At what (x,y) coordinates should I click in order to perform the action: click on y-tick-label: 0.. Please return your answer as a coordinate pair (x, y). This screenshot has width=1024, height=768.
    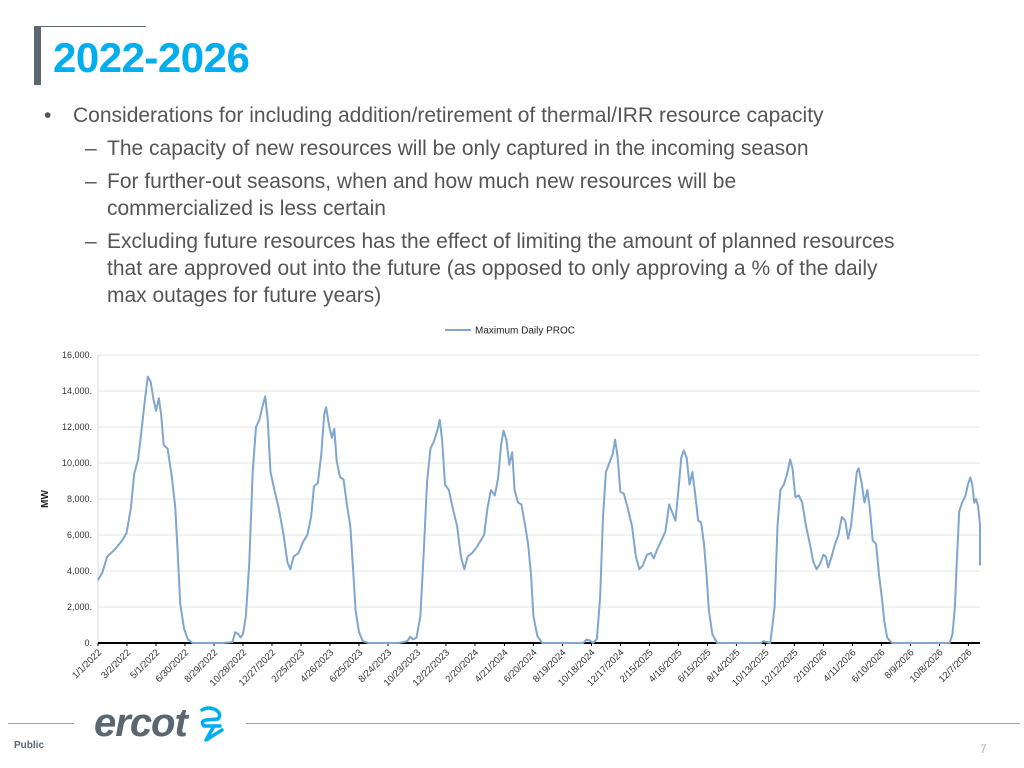
    Looking at the image, I should click on (88, 643).